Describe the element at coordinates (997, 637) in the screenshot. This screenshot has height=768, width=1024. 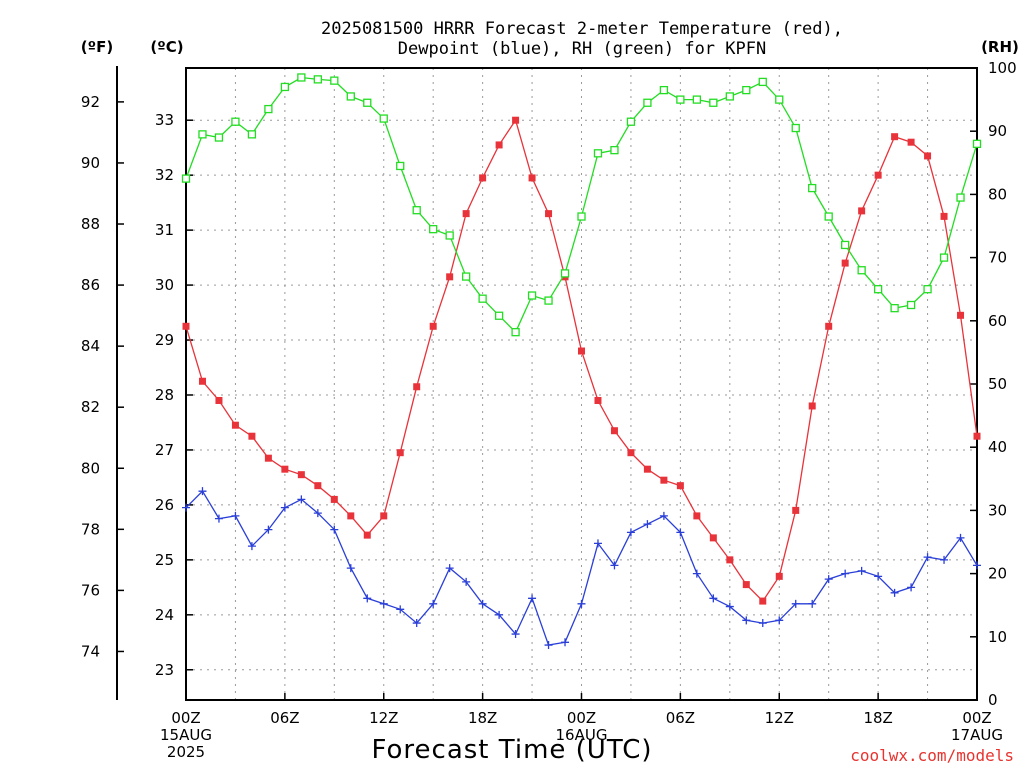
I see `rh-tick-label: 10` at that location.